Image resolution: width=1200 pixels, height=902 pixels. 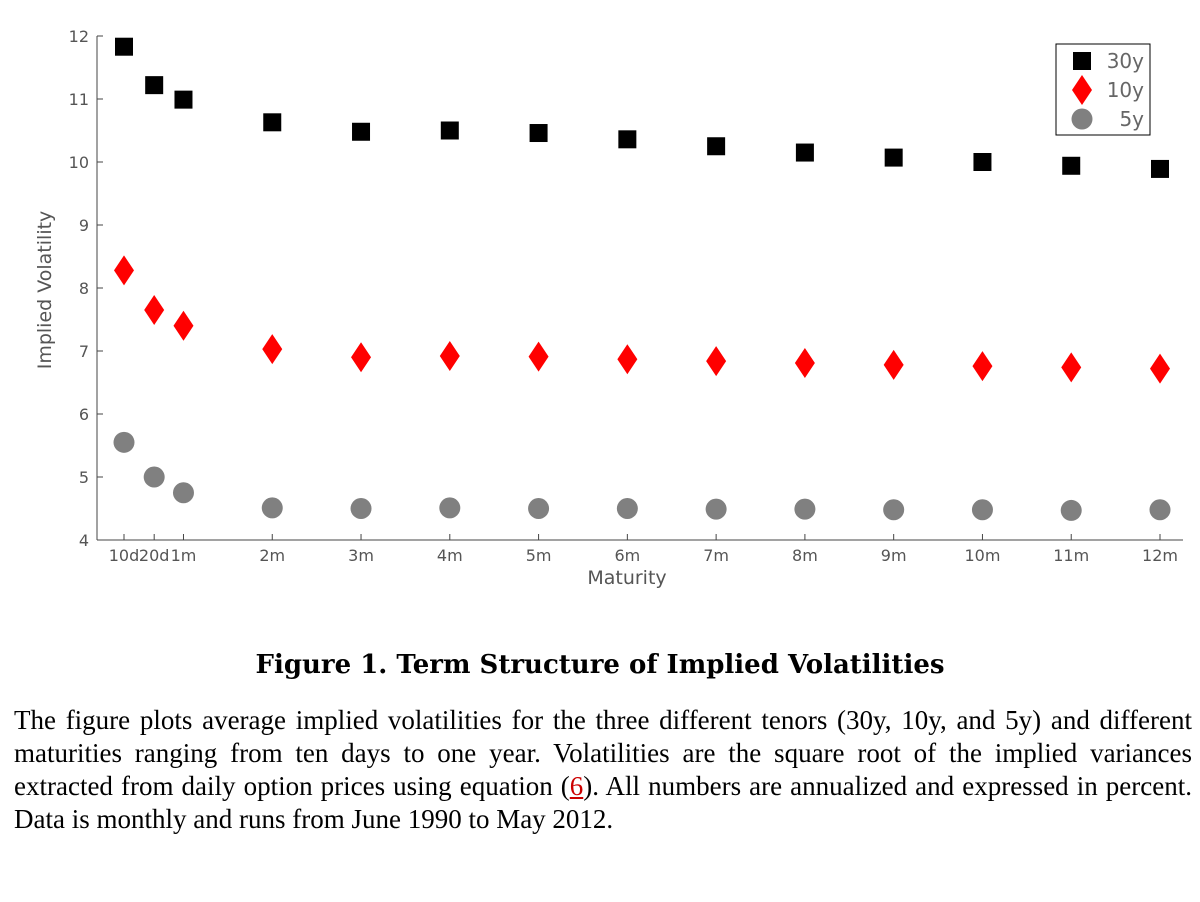 I want to click on legend-marker-5y, so click(x=1082, y=119).